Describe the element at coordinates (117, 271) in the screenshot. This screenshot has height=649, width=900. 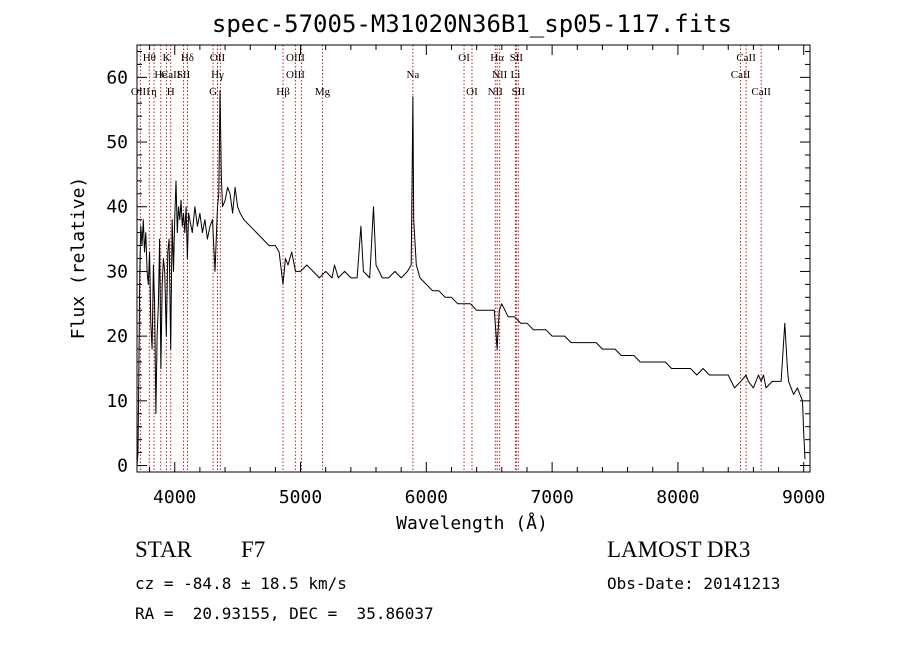
I see `y-tick-label: 30` at that location.